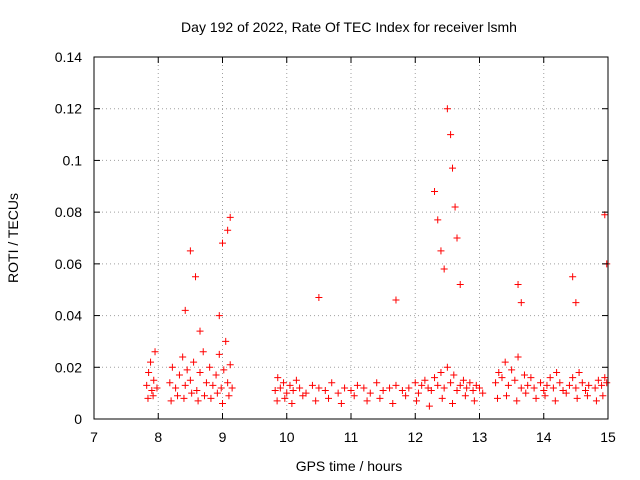  Describe the element at coordinates (349, 466) in the screenshot. I see `x-axis-title: GPS time / hours` at that location.